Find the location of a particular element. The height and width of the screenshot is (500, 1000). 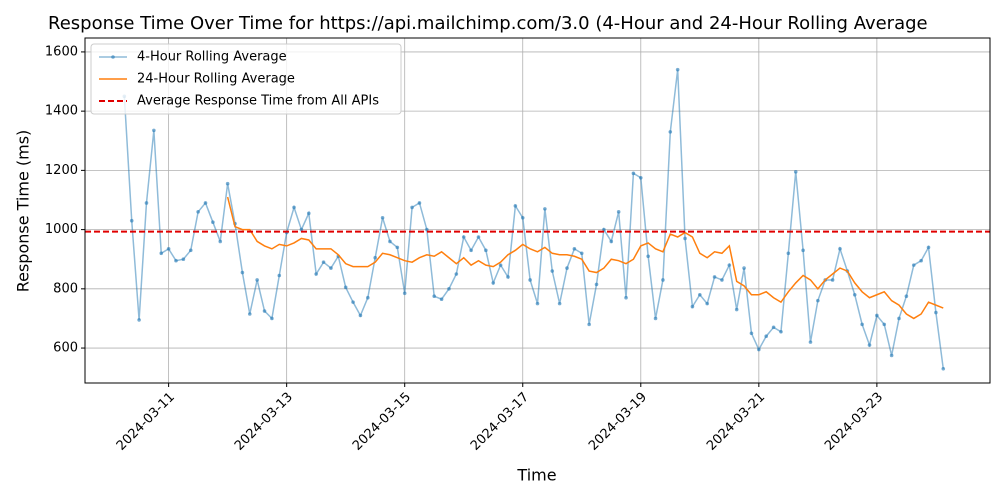

y-tick-label: 1200 is located at coordinates (61, 170).